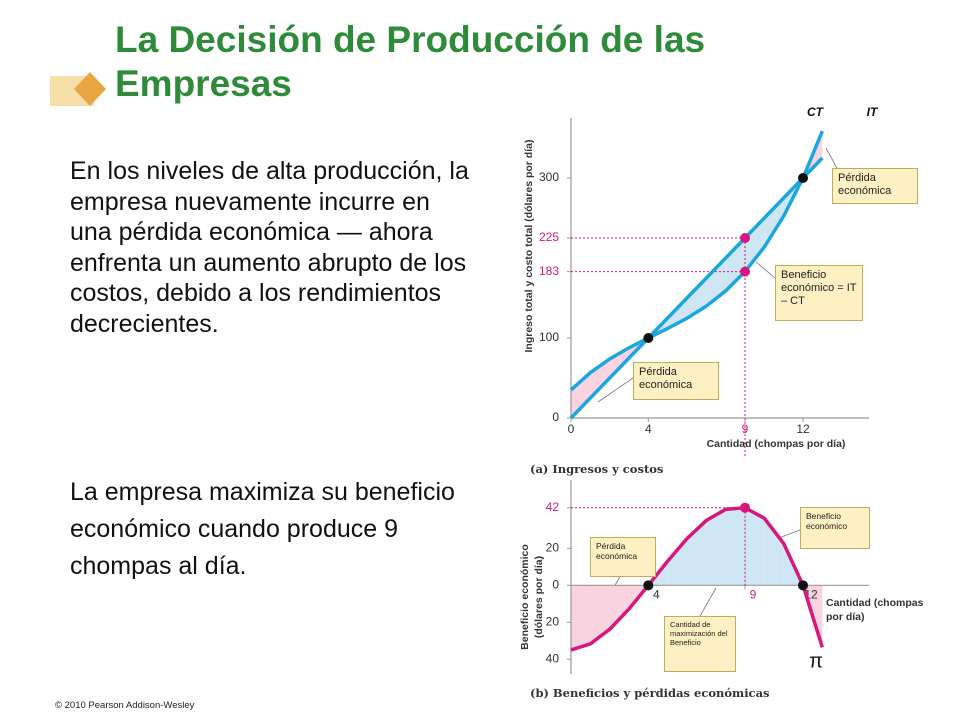 The width and height of the screenshot is (960, 720). I want to click on annotation: Cantidad de maximización del Beneficio, so click(700, 644).